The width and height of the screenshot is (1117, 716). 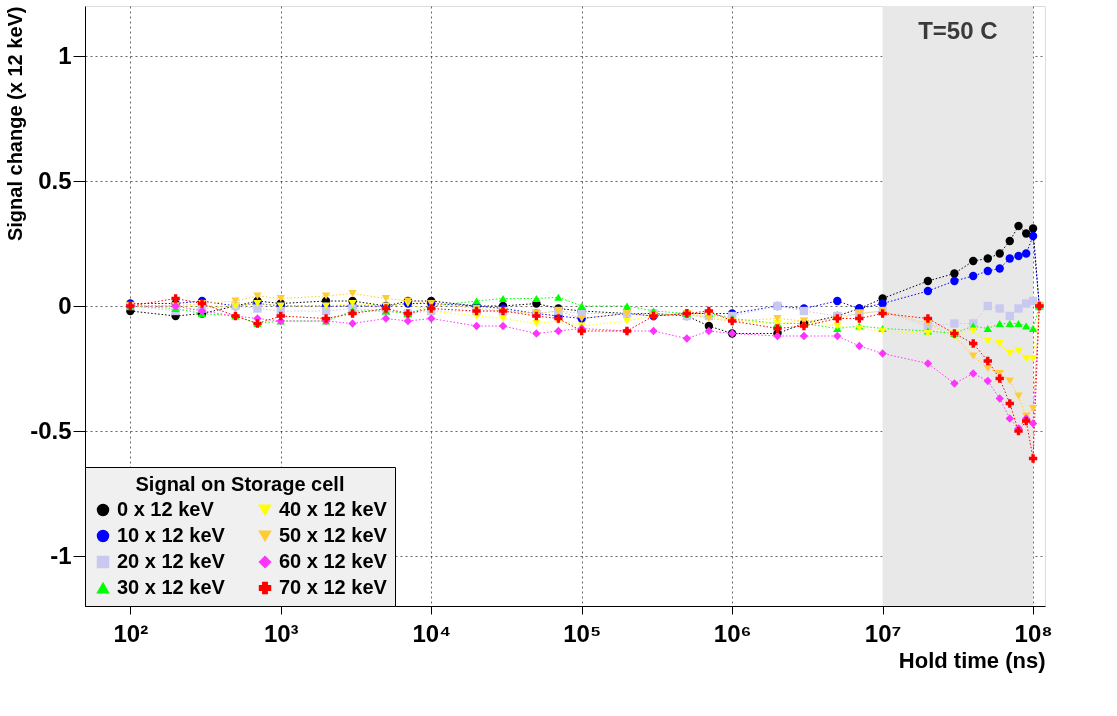 What do you see at coordinates (166, 509) in the screenshot?
I see `legend-label: 0 x 12 keV` at bounding box center [166, 509].